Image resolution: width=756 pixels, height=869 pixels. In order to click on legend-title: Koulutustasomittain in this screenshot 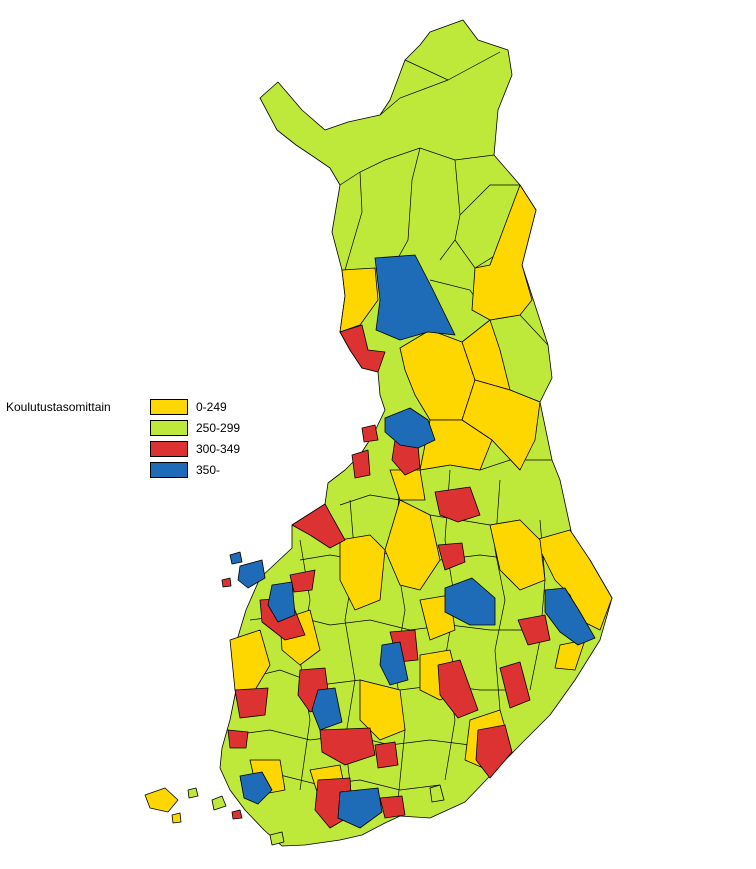, I will do `click(58, 407)`.